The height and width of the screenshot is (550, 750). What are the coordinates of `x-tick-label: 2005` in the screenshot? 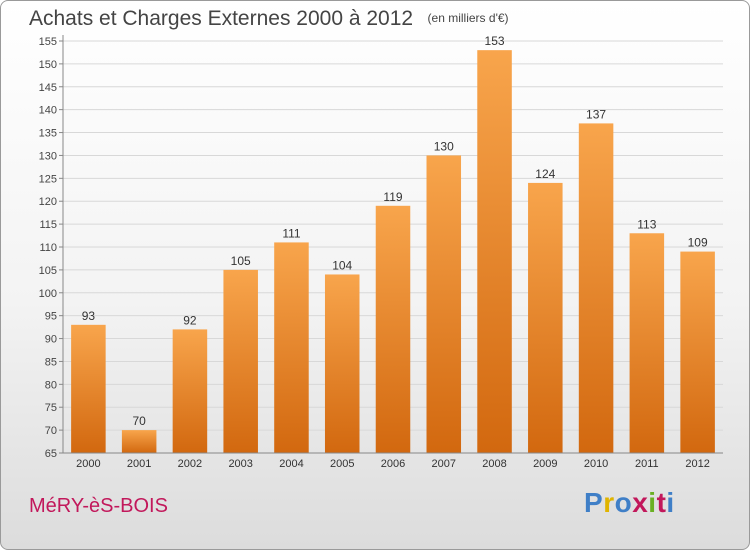 It's located at (342, 464).